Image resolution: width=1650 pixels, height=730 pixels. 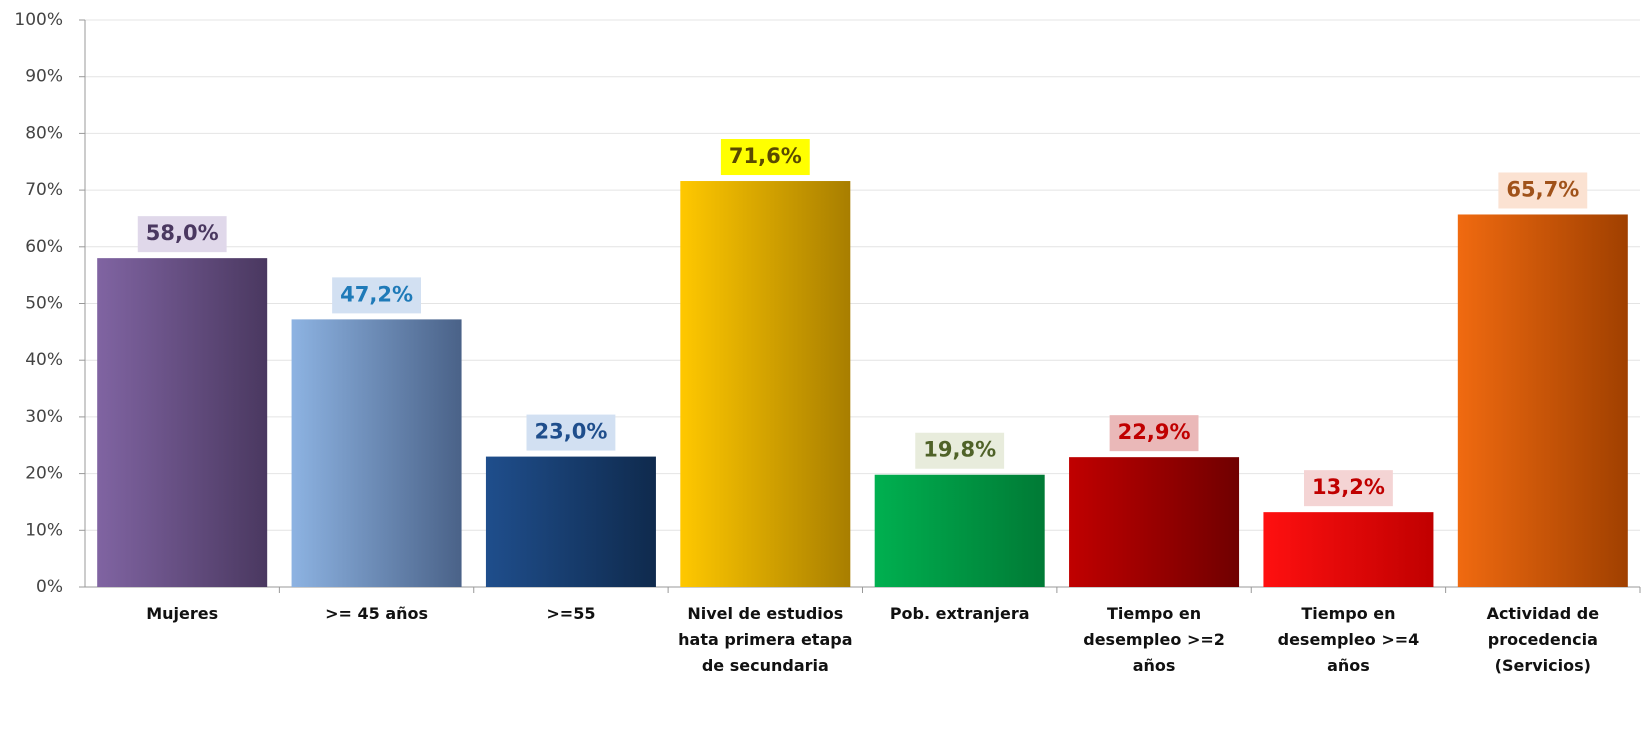 I want to click on value-label: 65,7%, so click(x=1542, y=189).